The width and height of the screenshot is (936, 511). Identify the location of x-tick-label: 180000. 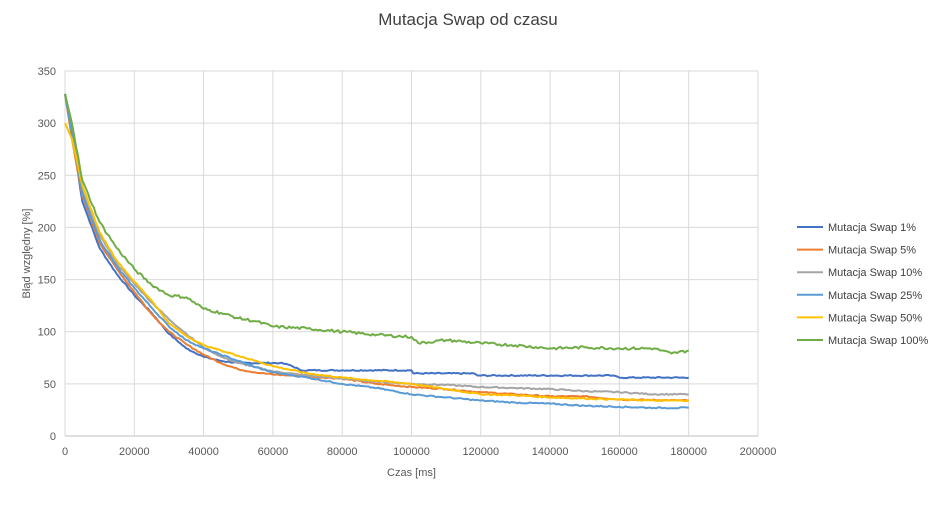
(688, 452).